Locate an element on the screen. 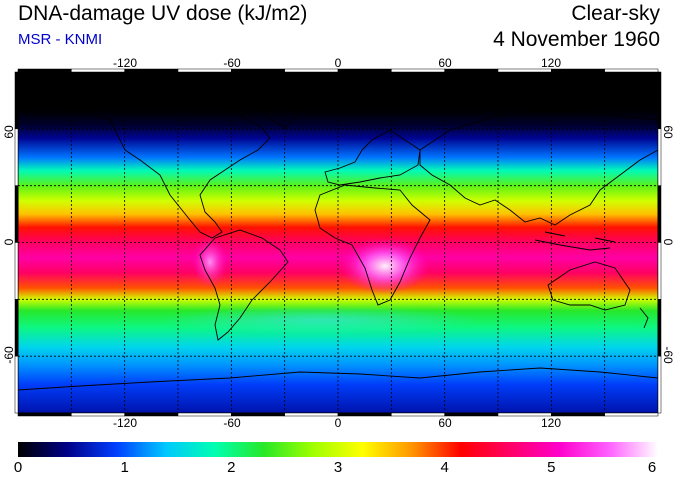  lon-labels-bottom: -120 -60 0 60 120 is located at coordinates (337, 423).